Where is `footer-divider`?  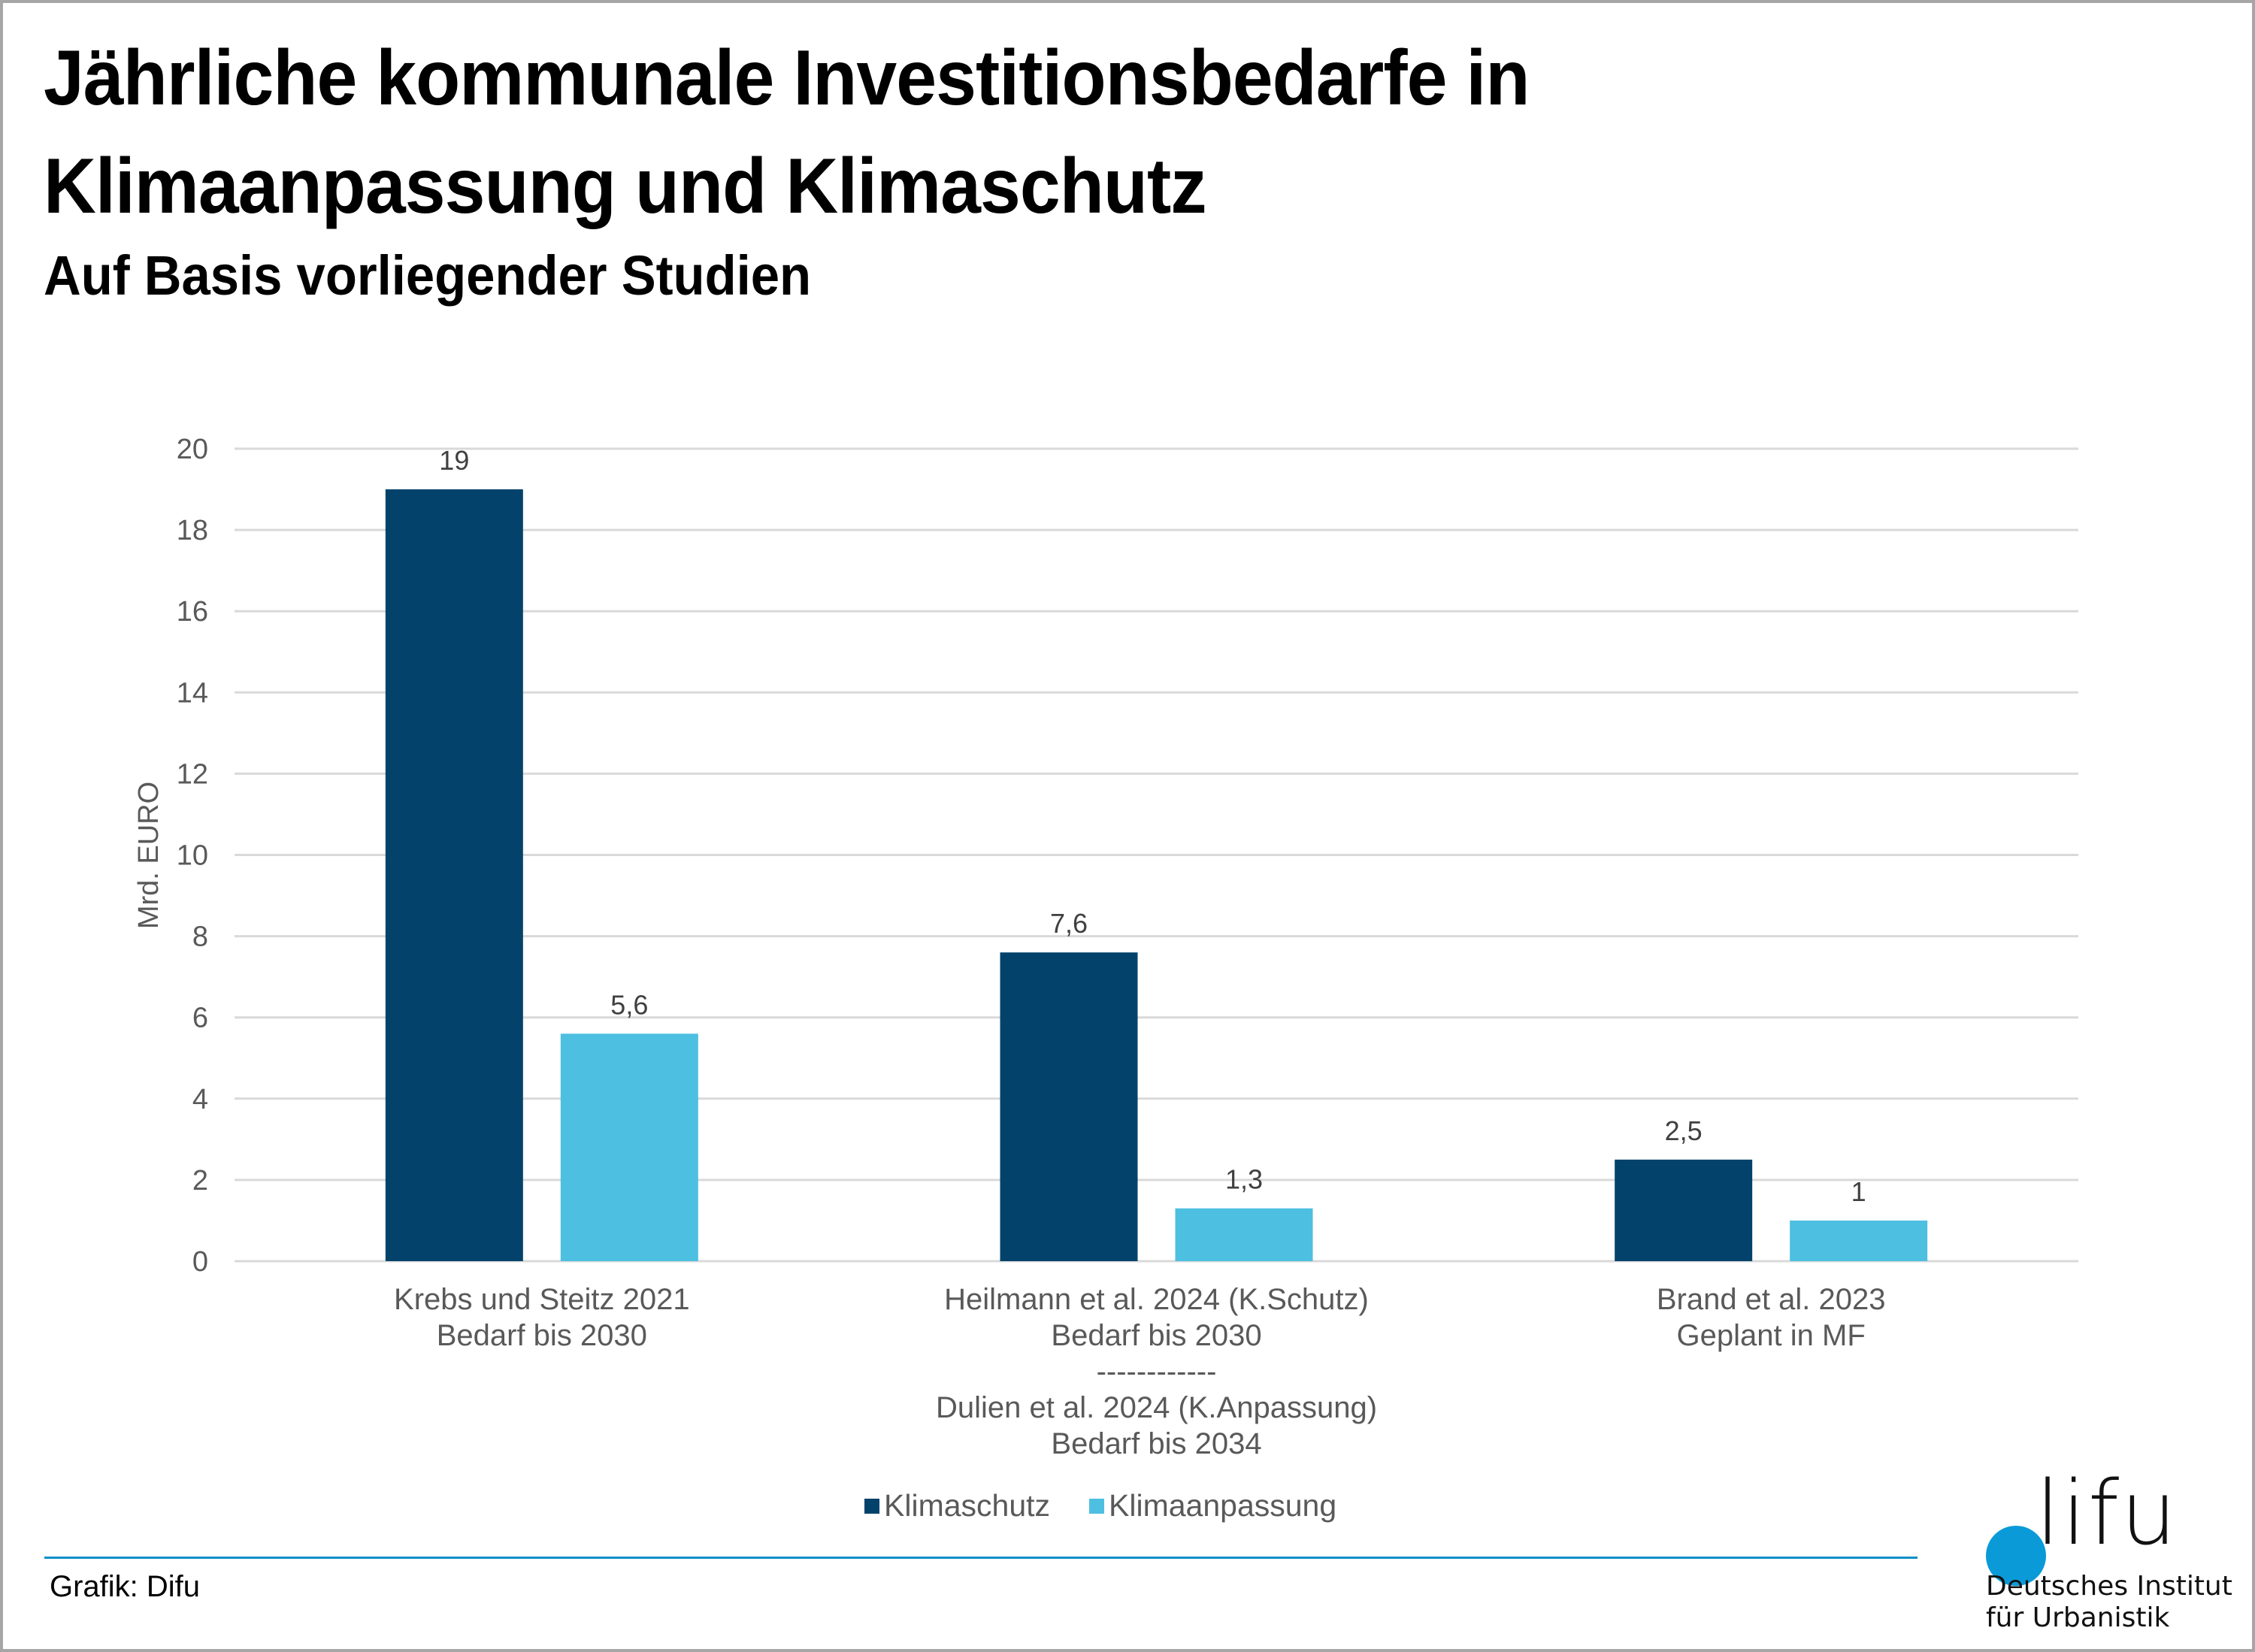 footer-divider is located at coordinates (981, 1558).